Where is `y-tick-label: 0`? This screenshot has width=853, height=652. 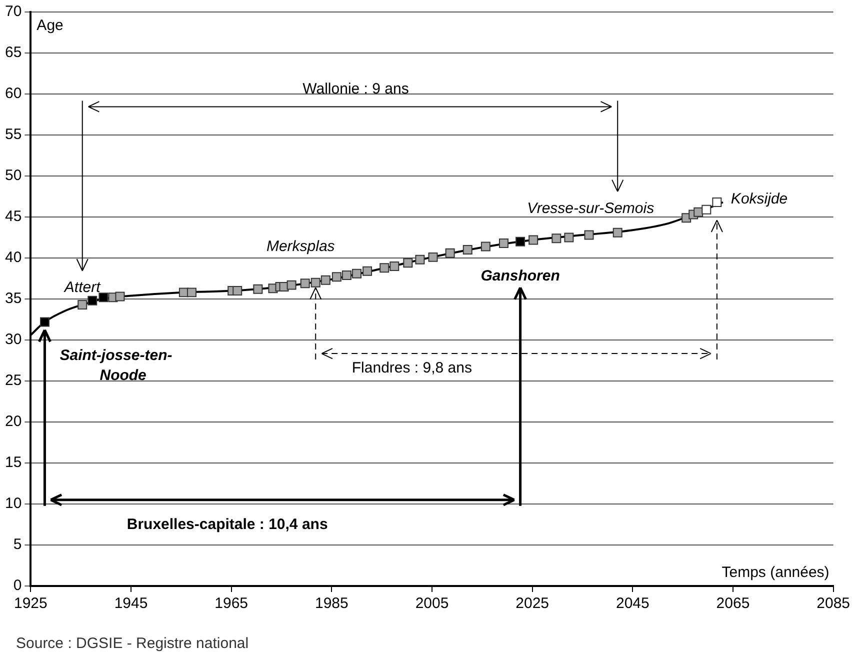 y-tick-label: 0 is located at coordinates (17, 585).